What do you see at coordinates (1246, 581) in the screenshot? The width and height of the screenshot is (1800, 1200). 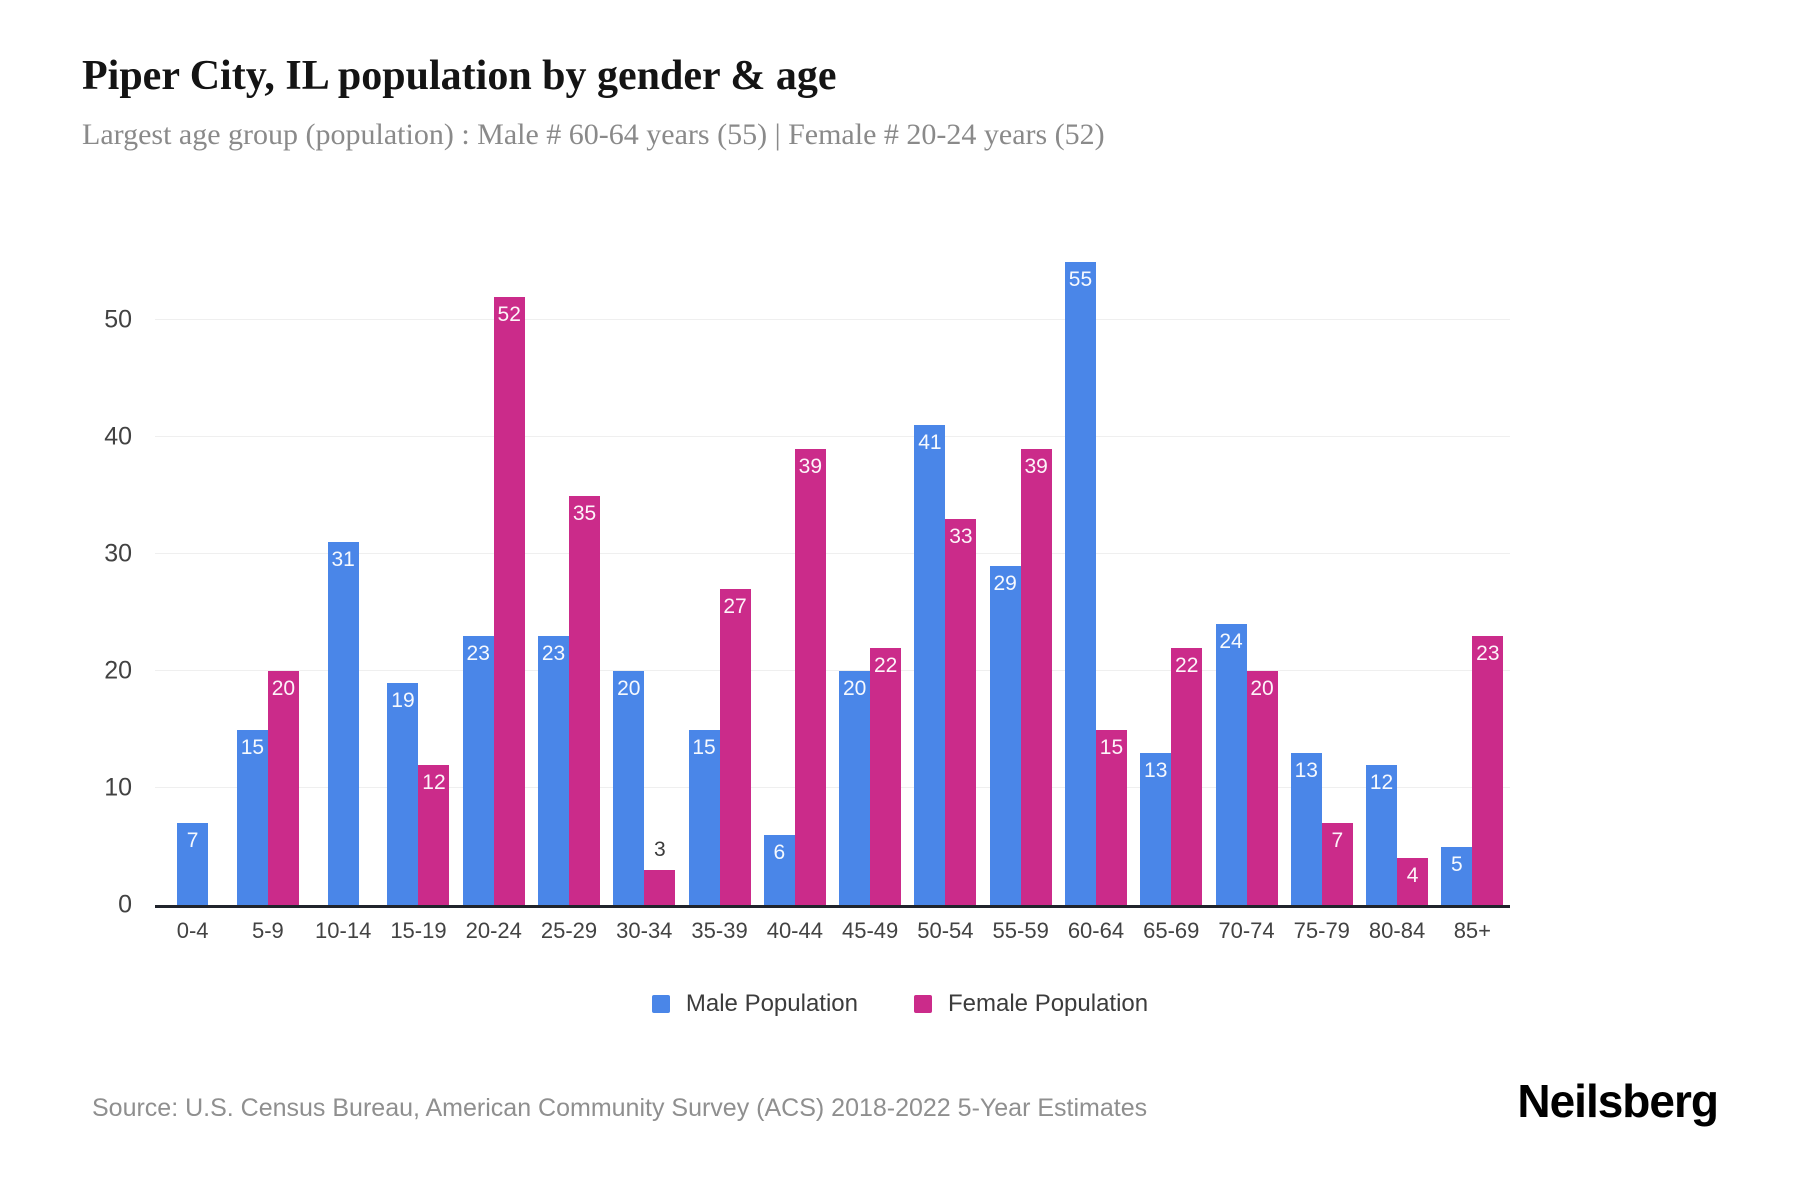 I see `bar-group-70-74: 24 20` at bounding box center [1246, 581].